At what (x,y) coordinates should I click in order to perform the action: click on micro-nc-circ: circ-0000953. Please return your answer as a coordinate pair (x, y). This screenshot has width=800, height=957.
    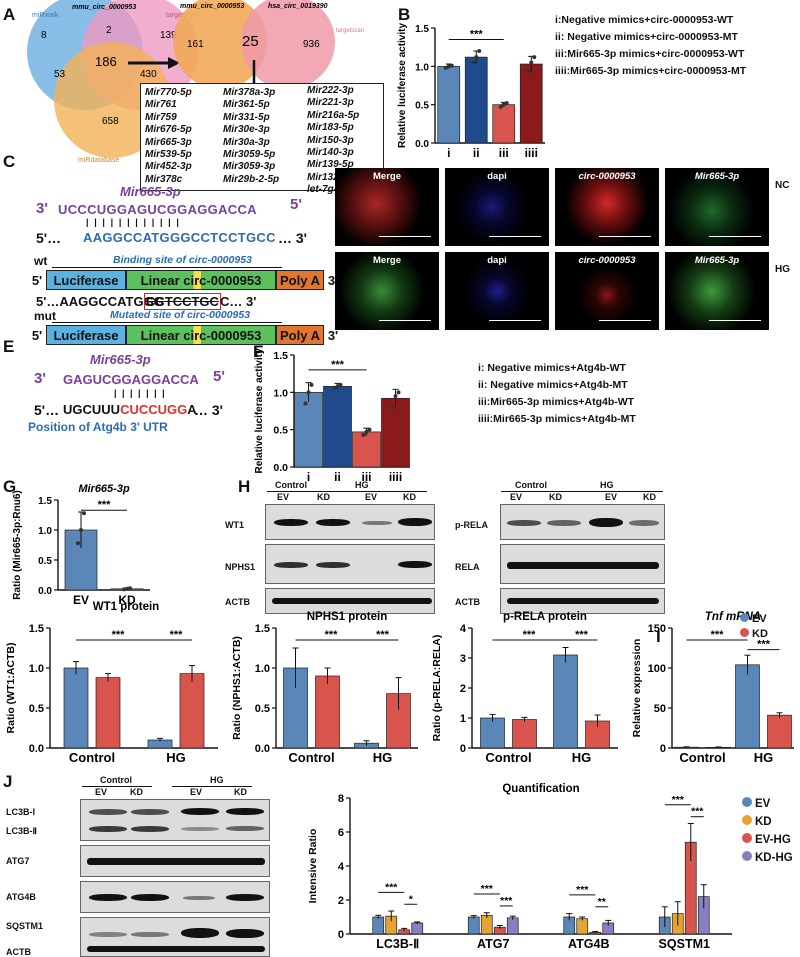
    Looking at the image, I should click on (607, 207).